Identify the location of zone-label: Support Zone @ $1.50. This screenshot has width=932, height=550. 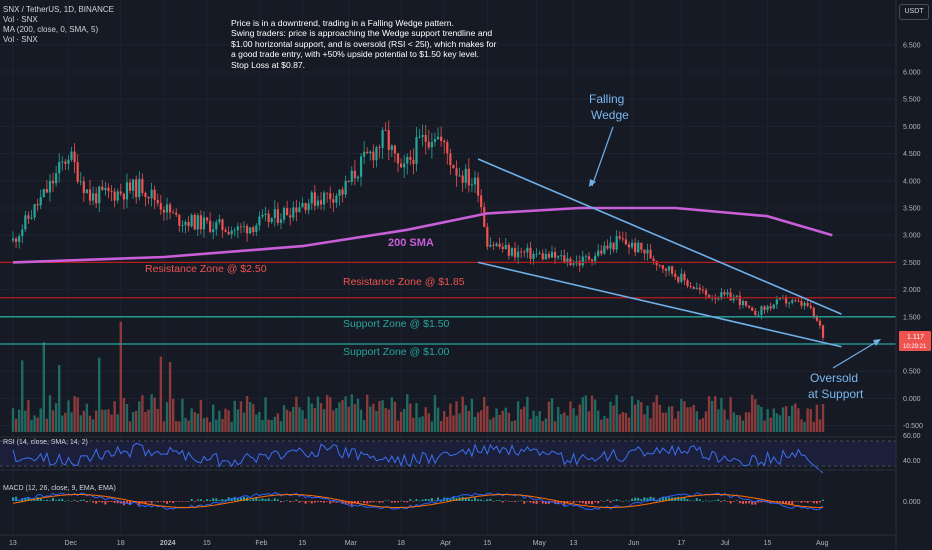
(396, 324).